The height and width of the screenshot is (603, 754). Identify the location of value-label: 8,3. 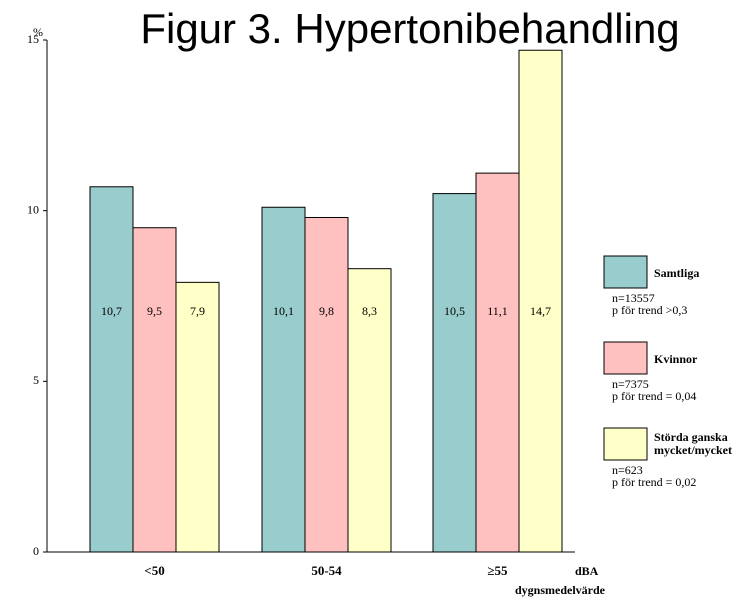
(369, 311).